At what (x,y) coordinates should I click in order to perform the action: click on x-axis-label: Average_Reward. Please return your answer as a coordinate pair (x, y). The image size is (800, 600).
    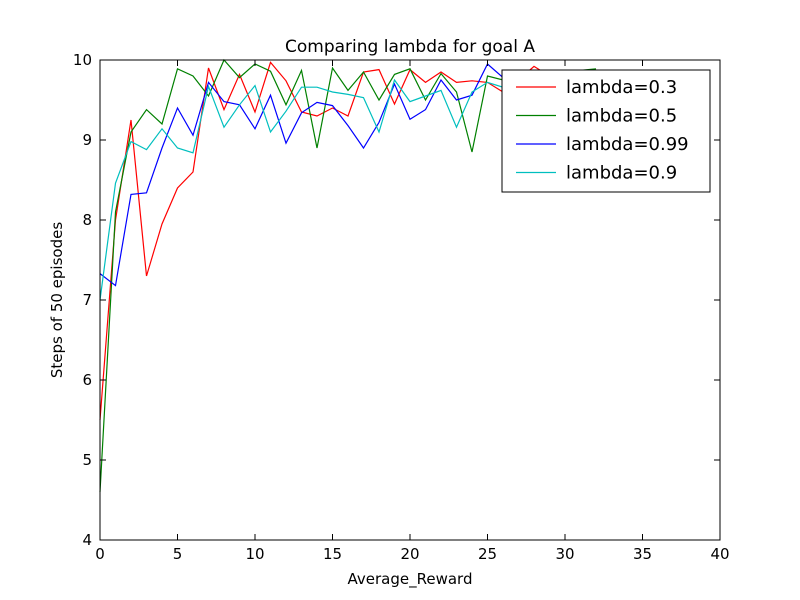
    Looking at the image, I should click on (410, 579).